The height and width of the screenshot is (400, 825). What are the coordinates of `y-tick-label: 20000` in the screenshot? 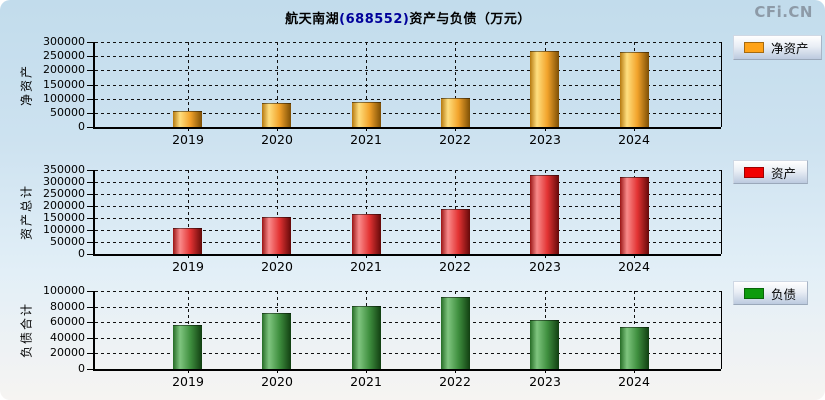 It's located at (67, 352).